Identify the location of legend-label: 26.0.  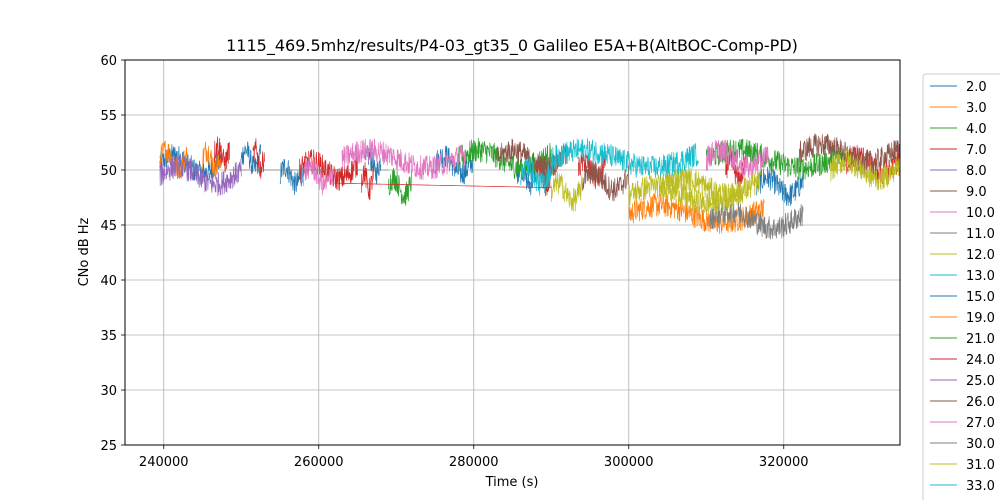
(980, 402).